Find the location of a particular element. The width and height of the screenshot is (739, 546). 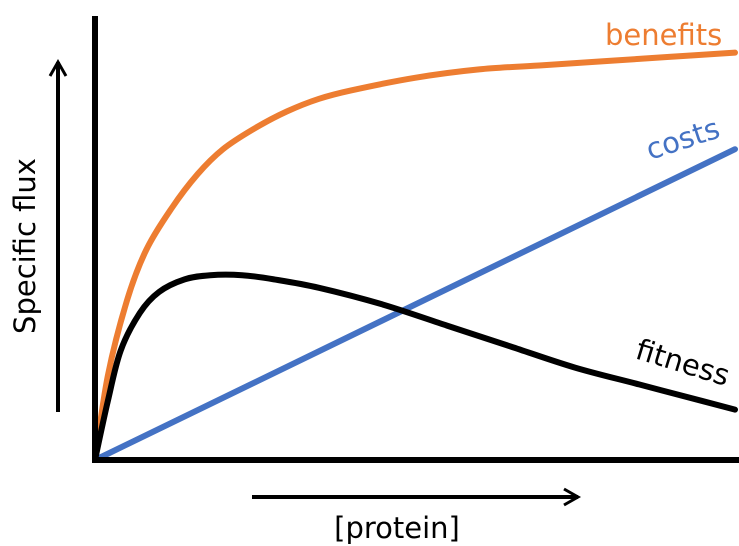

y-axis-label: Specific flux is located at coordinates (25, 246).